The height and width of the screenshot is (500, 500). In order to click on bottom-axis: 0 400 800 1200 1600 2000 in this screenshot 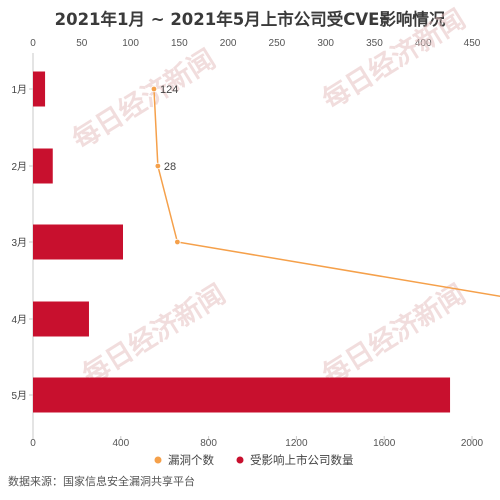, I will do `click(257, 442)`.